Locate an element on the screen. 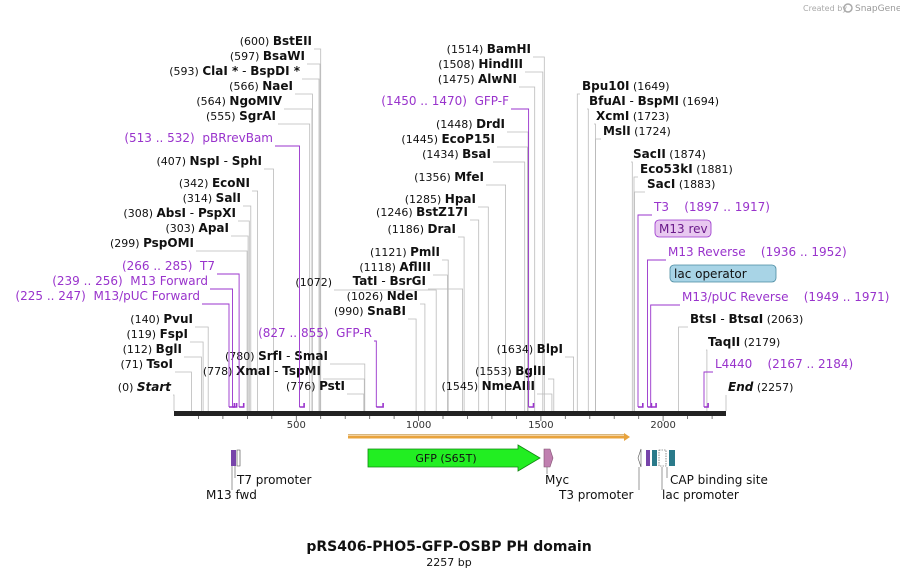  t3-promoter-feature is located at coordinates (639, 458).